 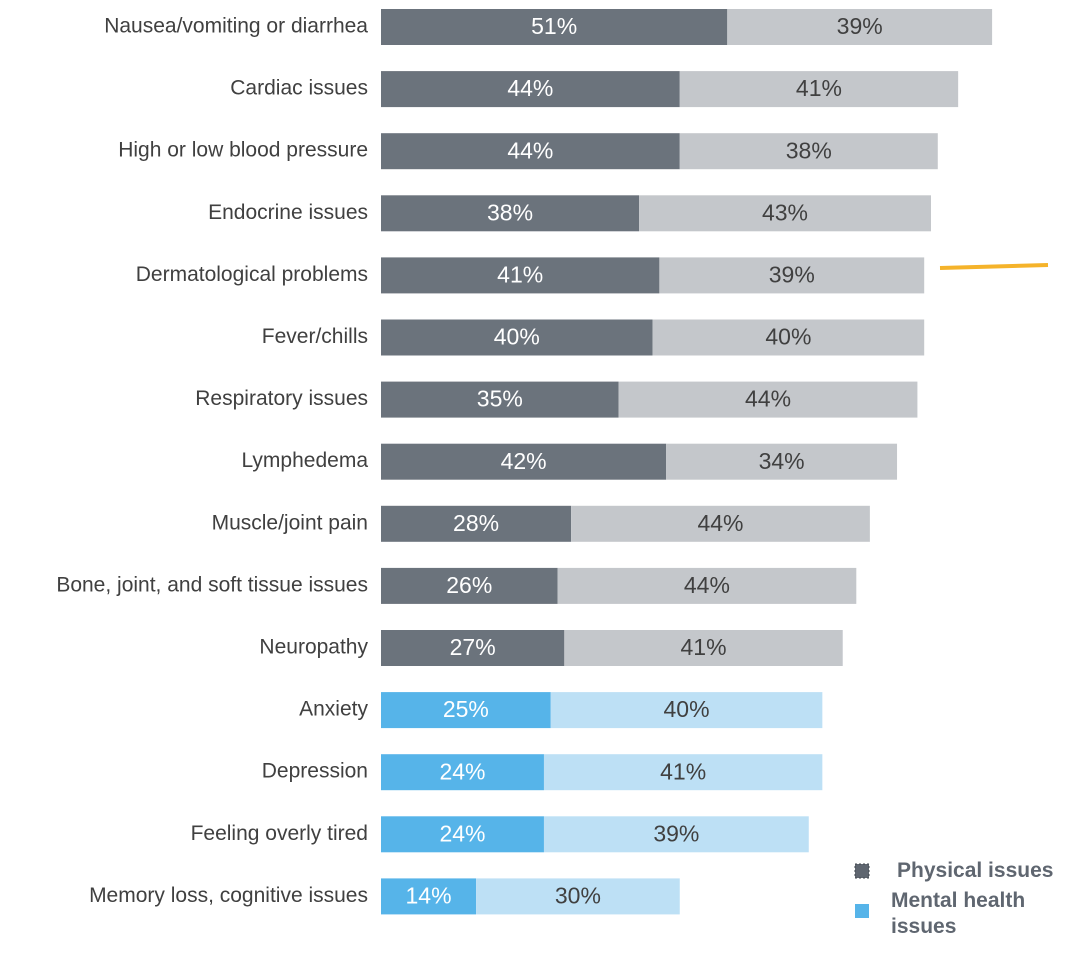 I want to click on y-tick-label: Cardiac issues, so click(x=299, y=88).